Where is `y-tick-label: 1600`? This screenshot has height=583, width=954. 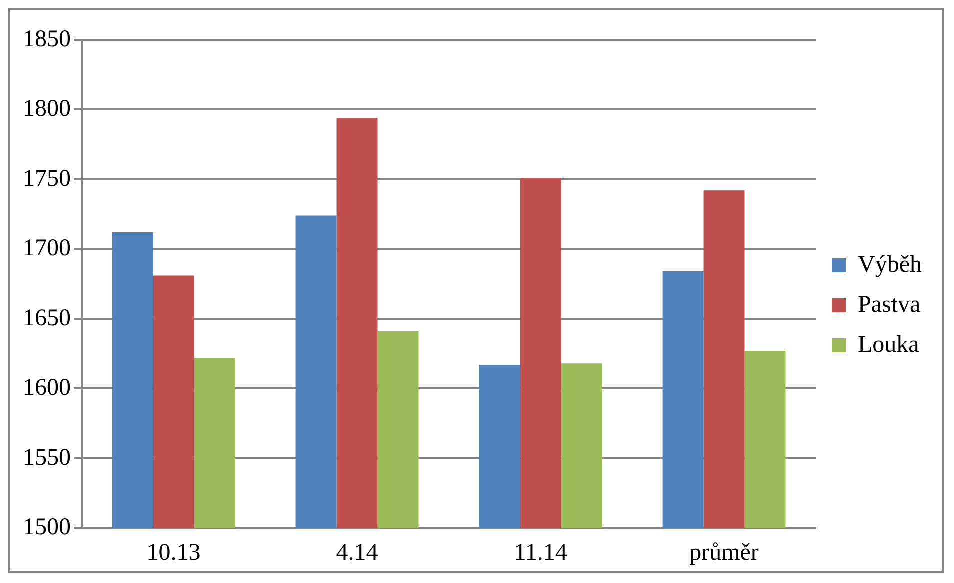 y-tick-label: 1600 is located at coordinates (47, 388).